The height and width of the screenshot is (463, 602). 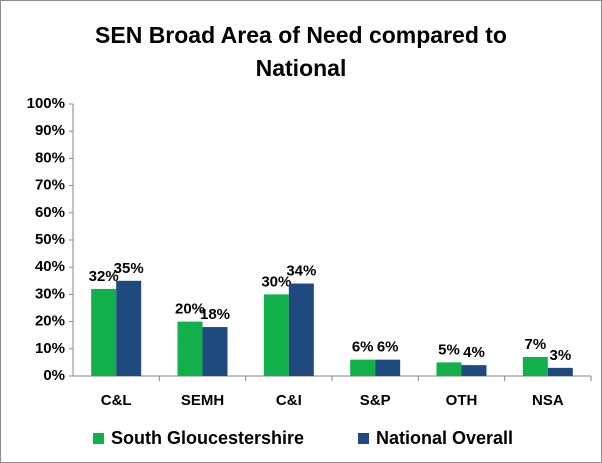 I want to click on x-tick-label: SEMH, so click(x=202, y=400).